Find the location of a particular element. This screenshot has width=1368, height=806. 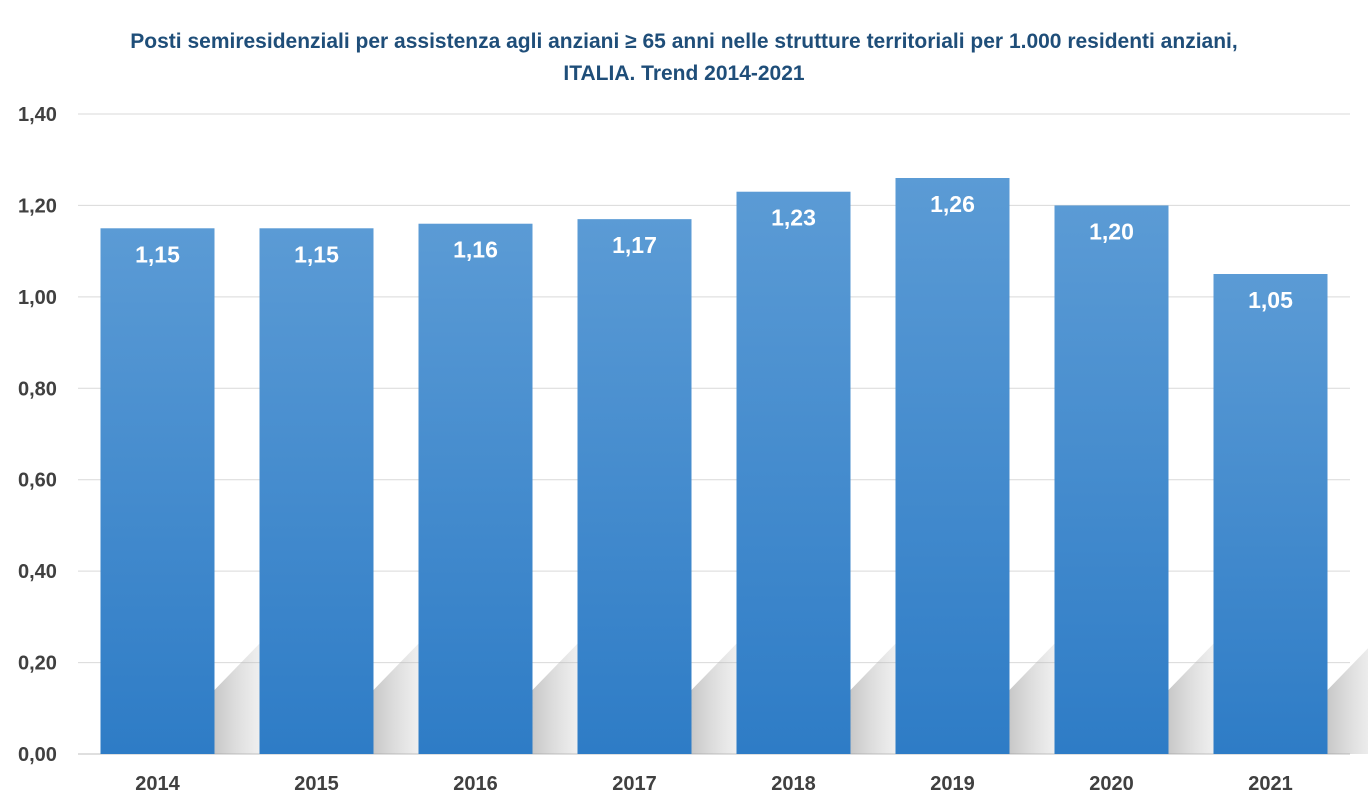

y-tick-label: 1,00 is located at coordinates (37, 298).